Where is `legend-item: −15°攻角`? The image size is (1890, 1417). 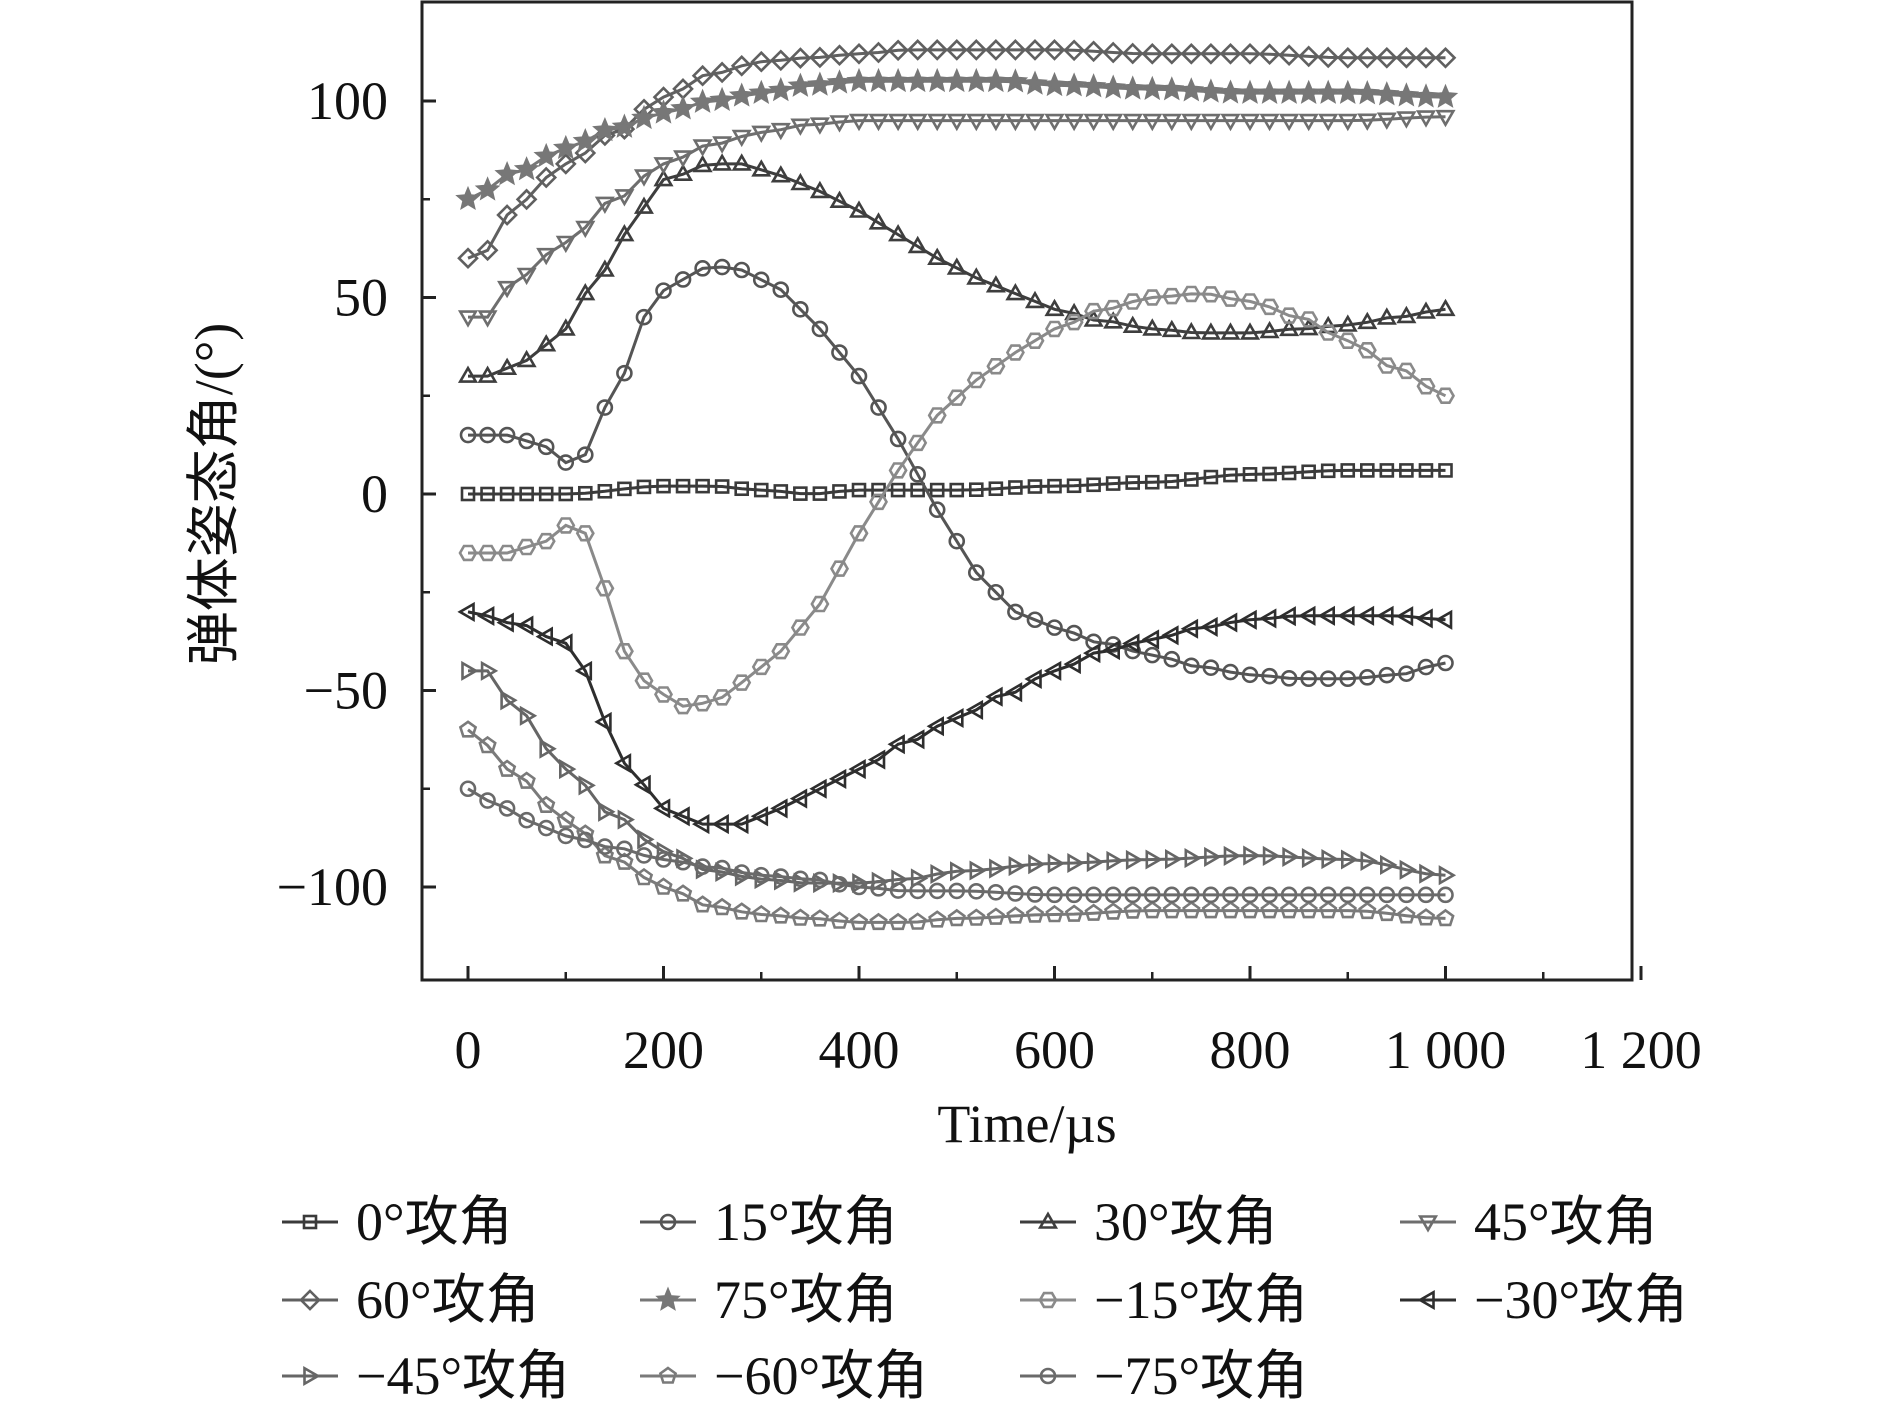 legend-item: −15°攻角 is located at coordinates (1164, 1300).